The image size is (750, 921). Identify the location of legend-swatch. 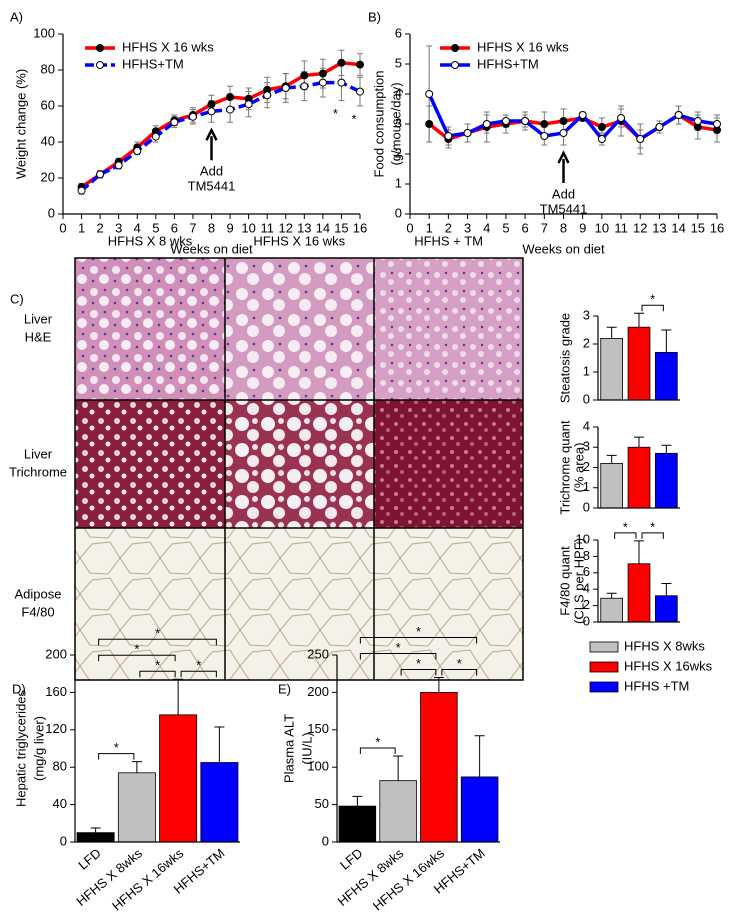
(604, 667).